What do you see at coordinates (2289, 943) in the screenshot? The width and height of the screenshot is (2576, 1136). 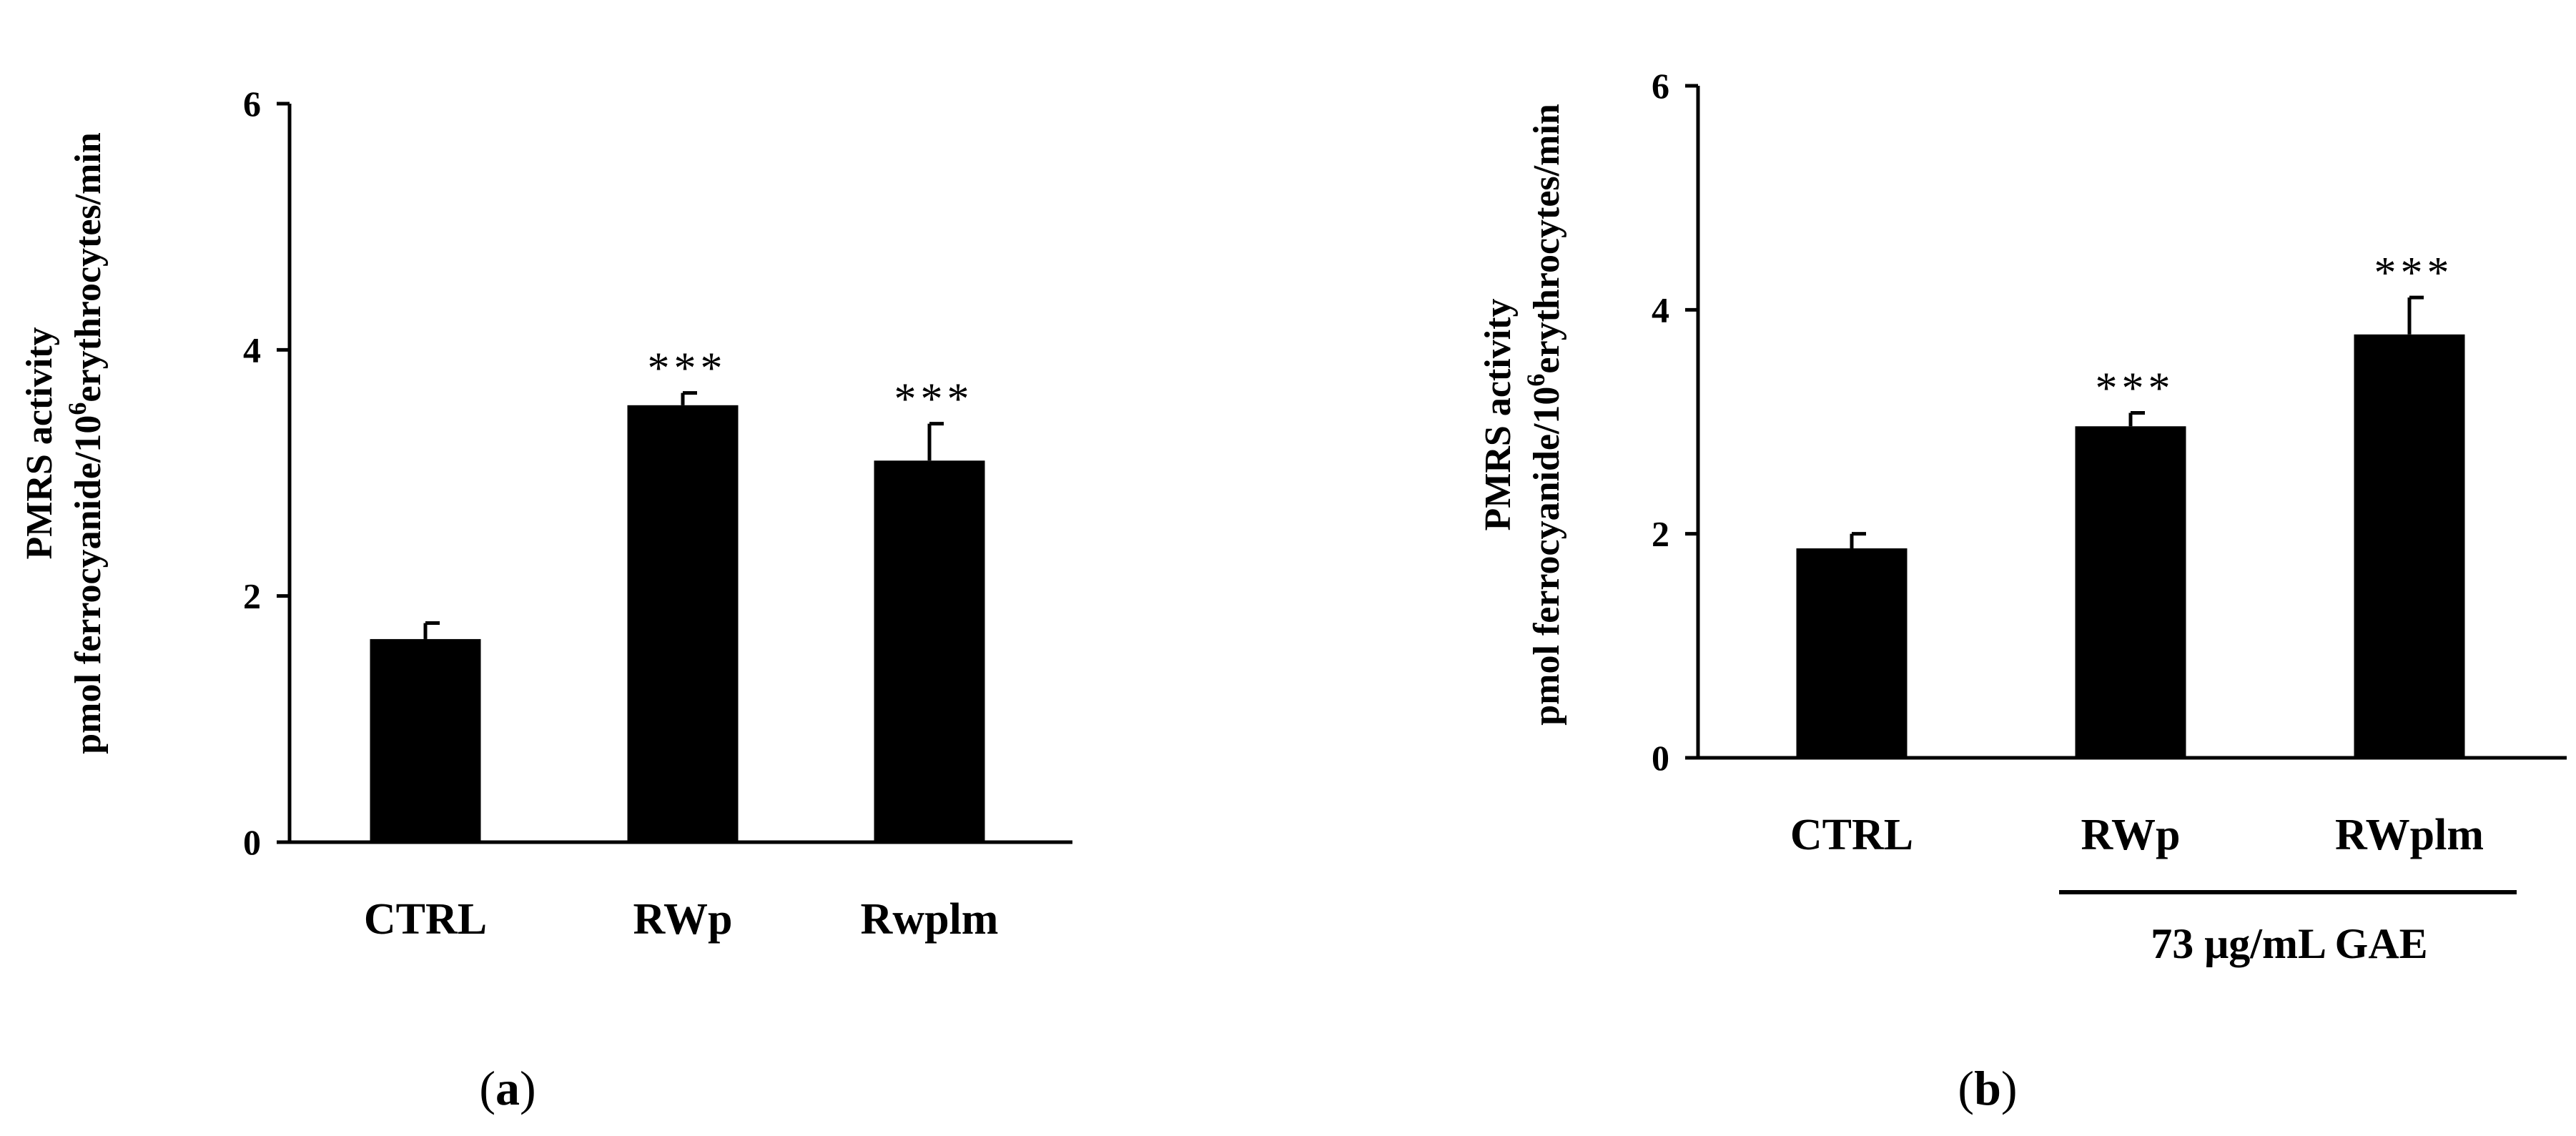 I see `panel-b-bracket-label: 73 μg/mL GAE` at bounding box center [2289, 943].